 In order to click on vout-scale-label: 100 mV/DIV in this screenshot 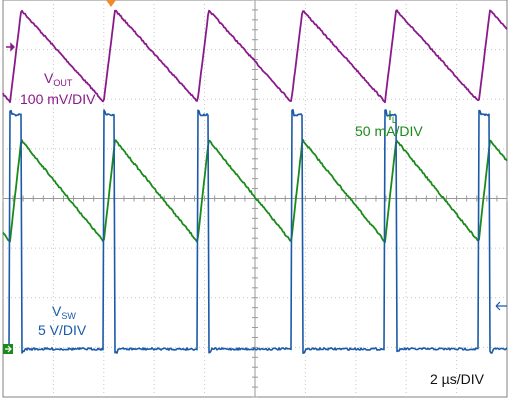, I will do `click(58, 99)`.